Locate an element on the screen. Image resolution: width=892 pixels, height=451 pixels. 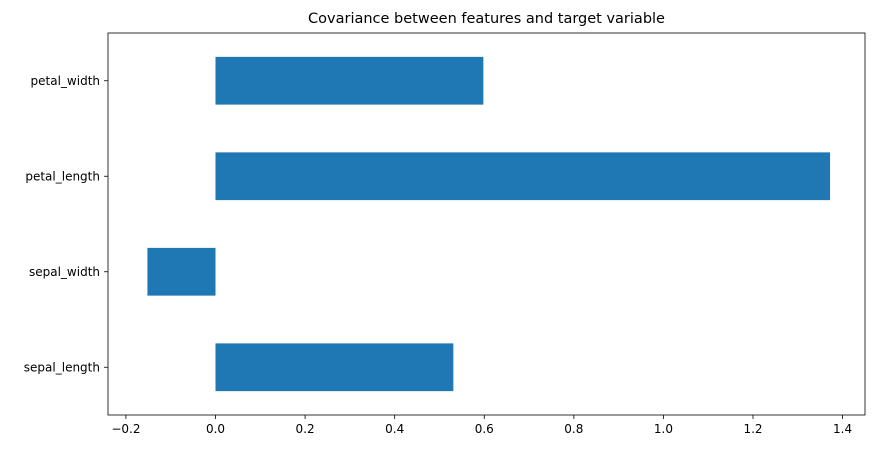
x-axis-ticks: −0.2 0.0 0.2 0.4 0.6 0.8 1.0 1.2 1.4 is located at coordinates (481, 425).